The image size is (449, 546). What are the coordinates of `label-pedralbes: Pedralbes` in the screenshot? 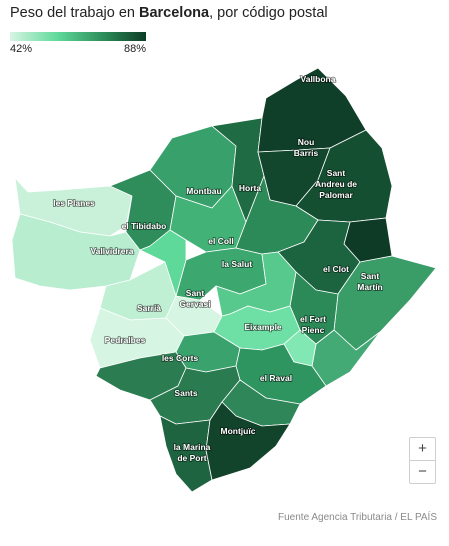 It's located at (125, 340).